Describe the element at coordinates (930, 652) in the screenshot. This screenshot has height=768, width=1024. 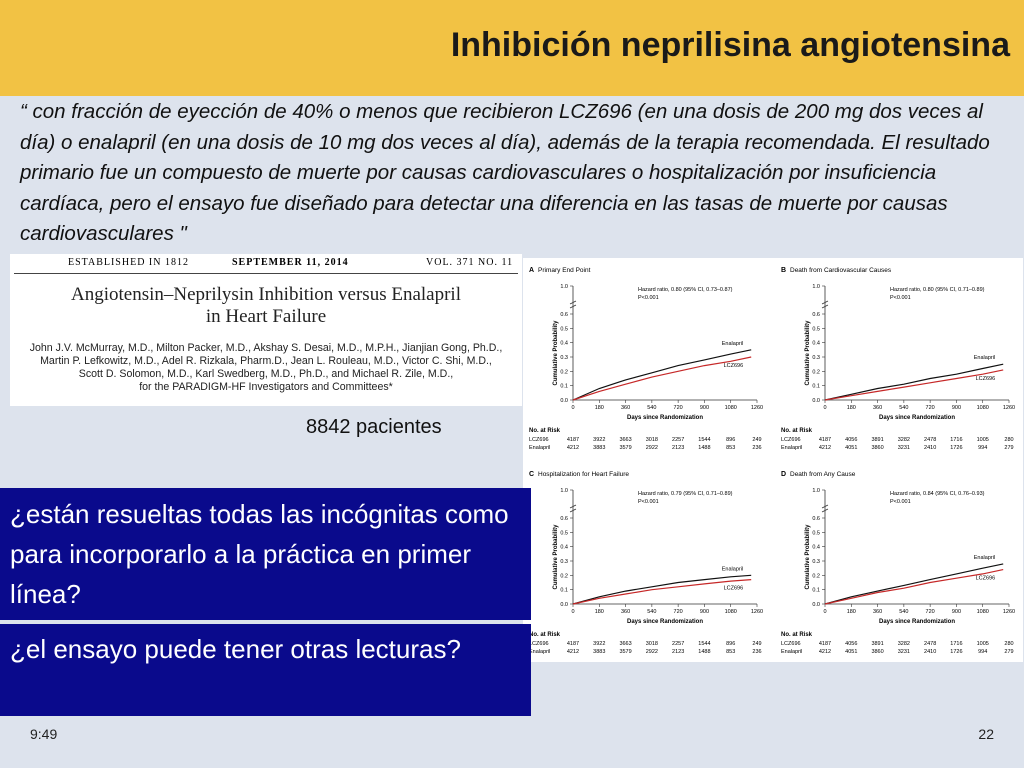
I see `risk-value: 2410` at that location.